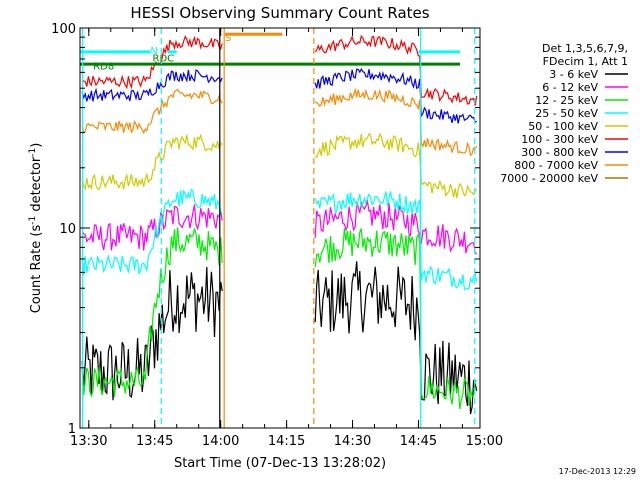  What do you see at coordinates (352, 441) in the screenshot?
I see `x-tick-label: 14:30` at bounding box center [352, 441].